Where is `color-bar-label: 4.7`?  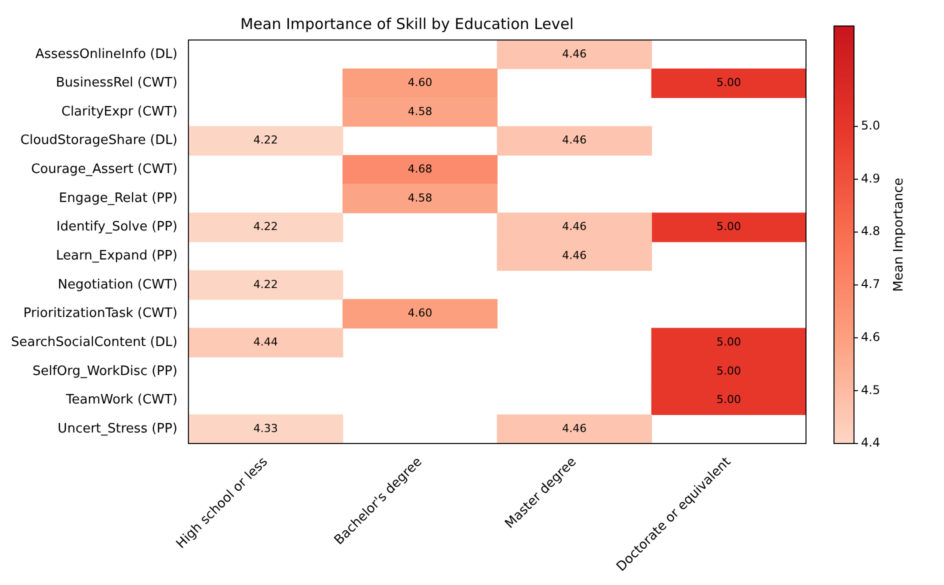
color-bar-label: 4.7 is located at coordinates (870, 284).